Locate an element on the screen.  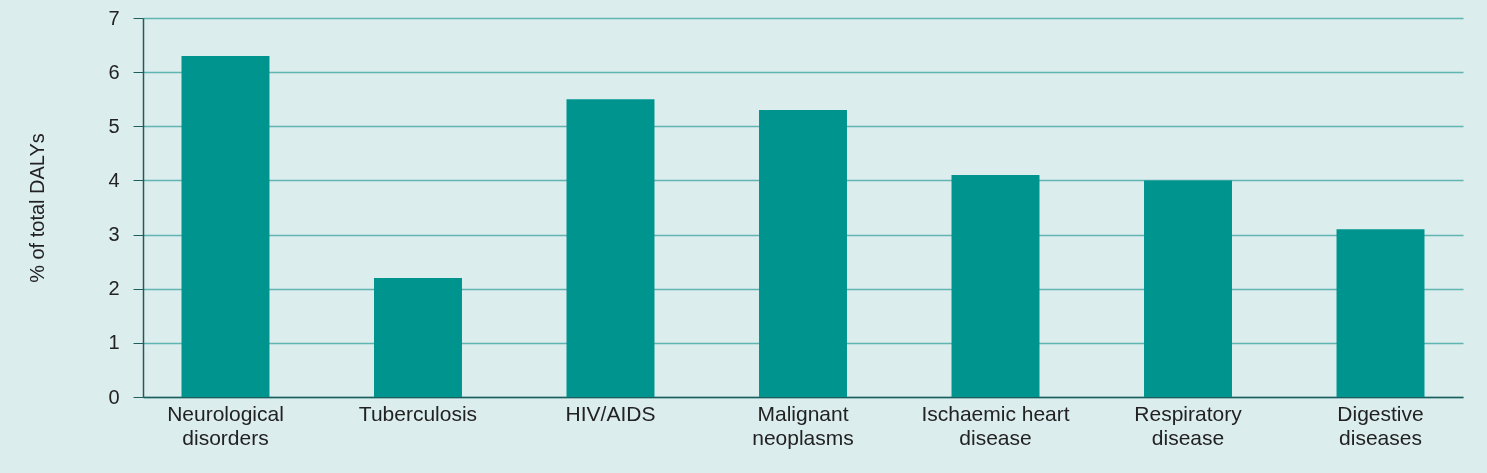
y-tick-label: 6 is located at coordinates (114, 71).